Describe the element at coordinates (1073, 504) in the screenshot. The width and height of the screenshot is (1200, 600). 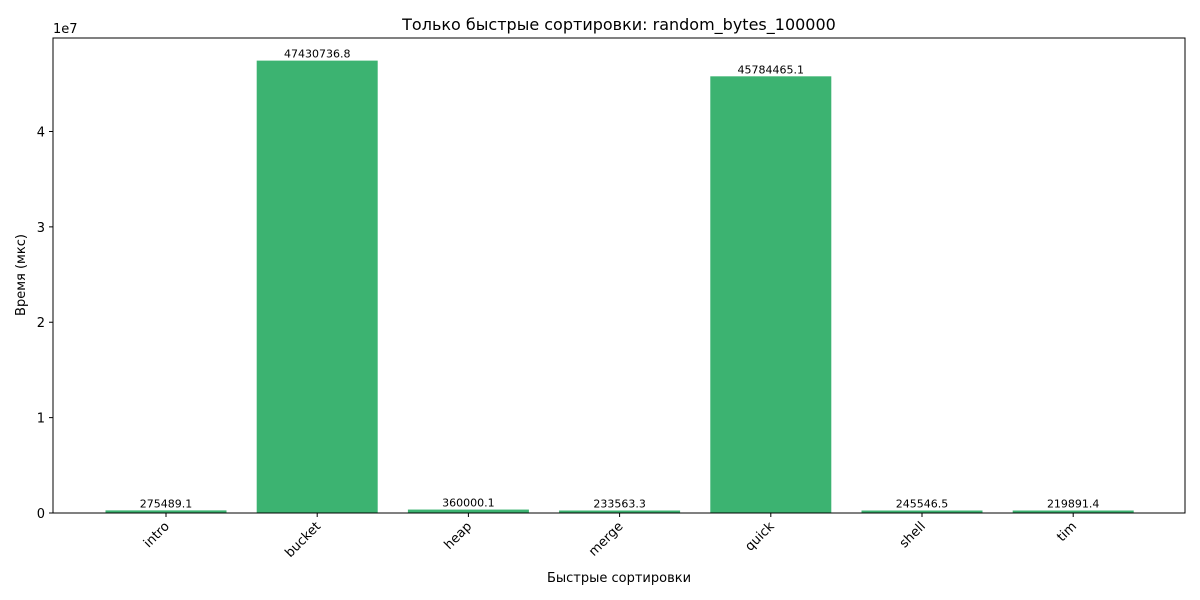
I see `data-label-tim: 219891.4` at that location.